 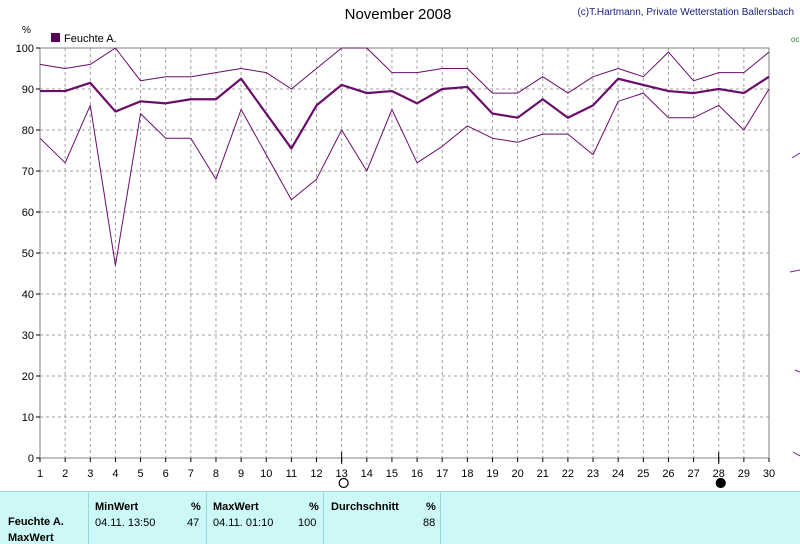 I want to click on y-tick-label: 50, so click(x=28, y=254).